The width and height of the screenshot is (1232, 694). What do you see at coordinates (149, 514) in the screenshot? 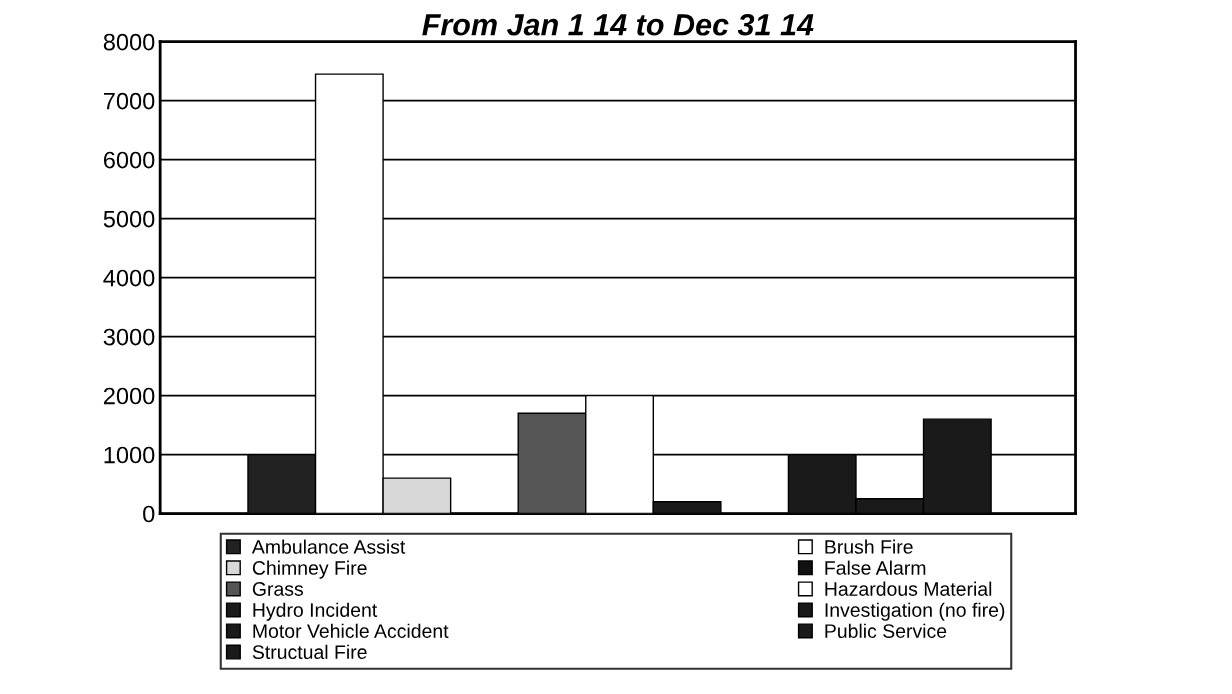
I see `y-tick-label: 0` at bounding box center [149, 514].